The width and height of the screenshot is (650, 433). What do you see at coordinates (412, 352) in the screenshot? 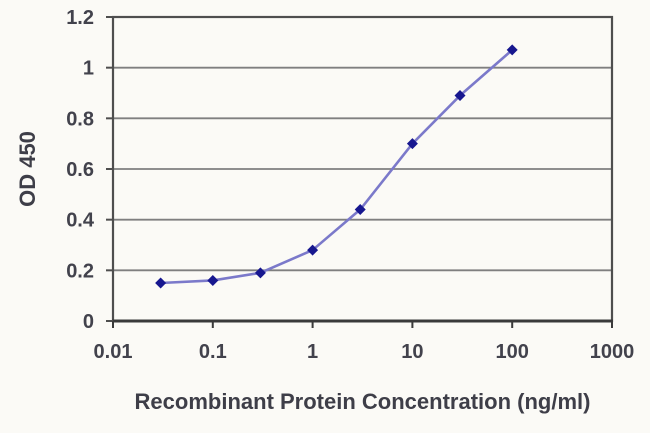
I see `x-tick-label: 10` at bounding box center [412, 352].